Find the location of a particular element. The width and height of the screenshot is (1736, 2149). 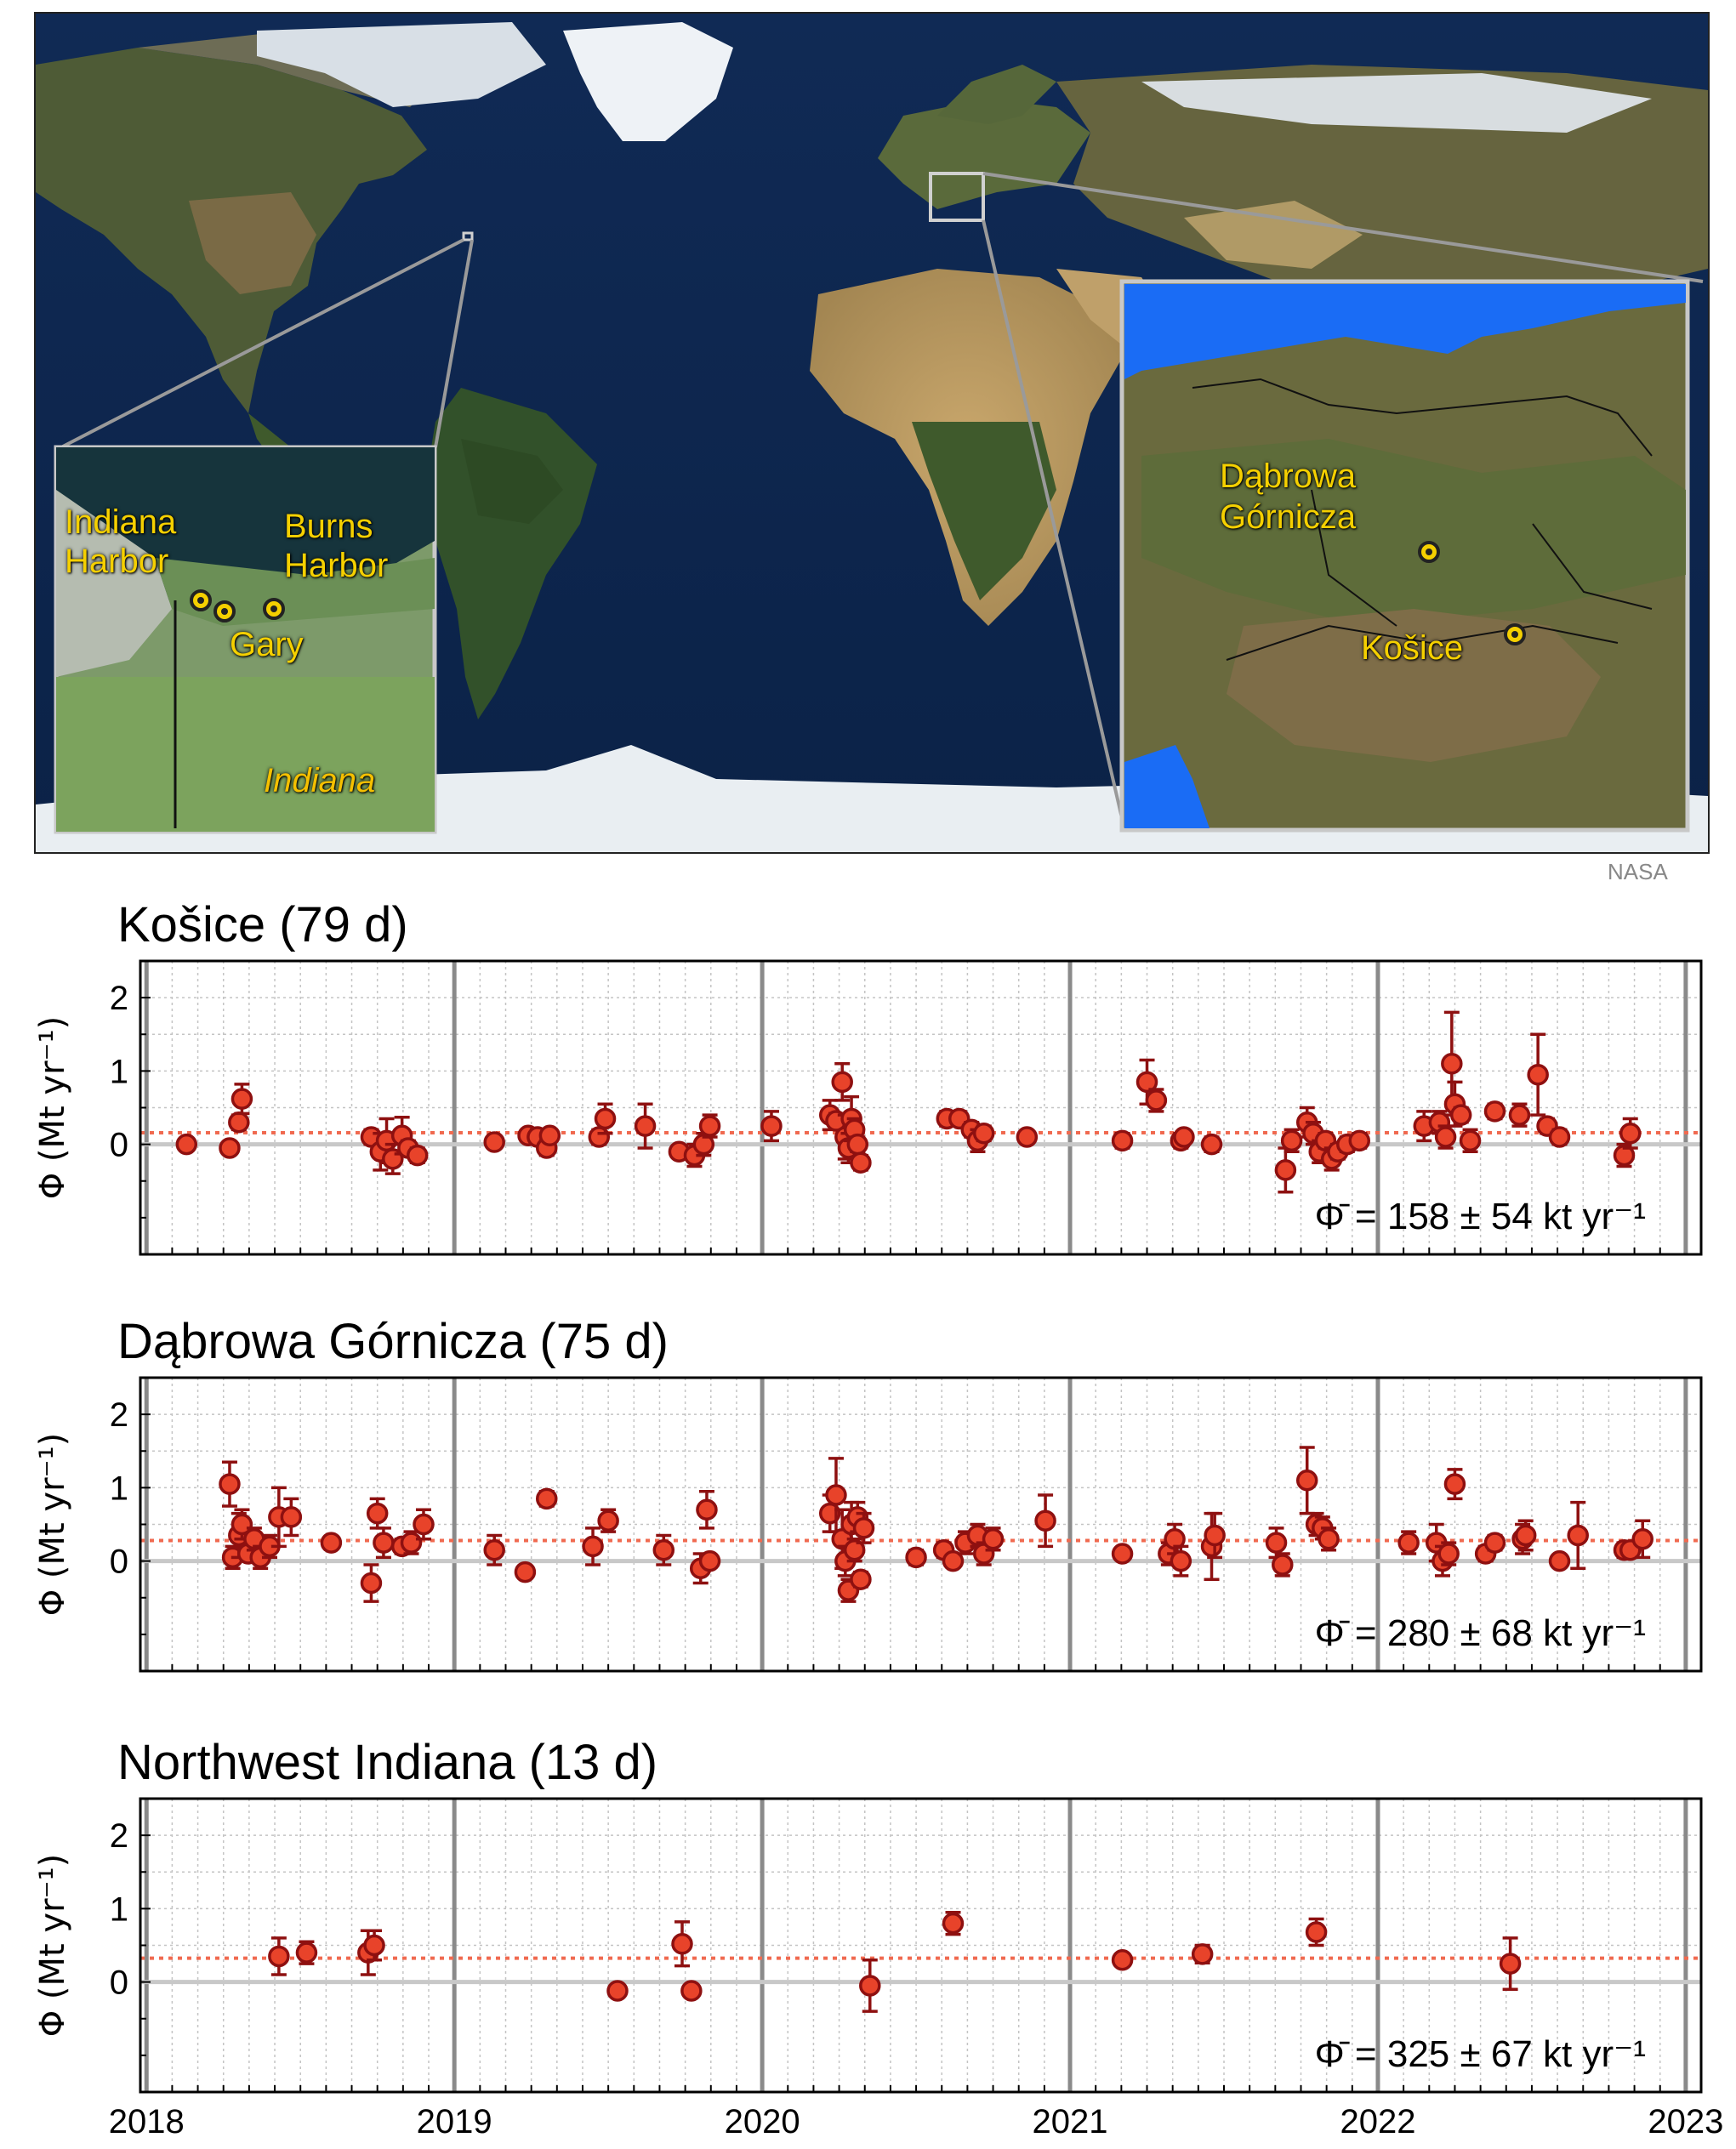

image-credit: NASA is located at coordinates (1638, 871).